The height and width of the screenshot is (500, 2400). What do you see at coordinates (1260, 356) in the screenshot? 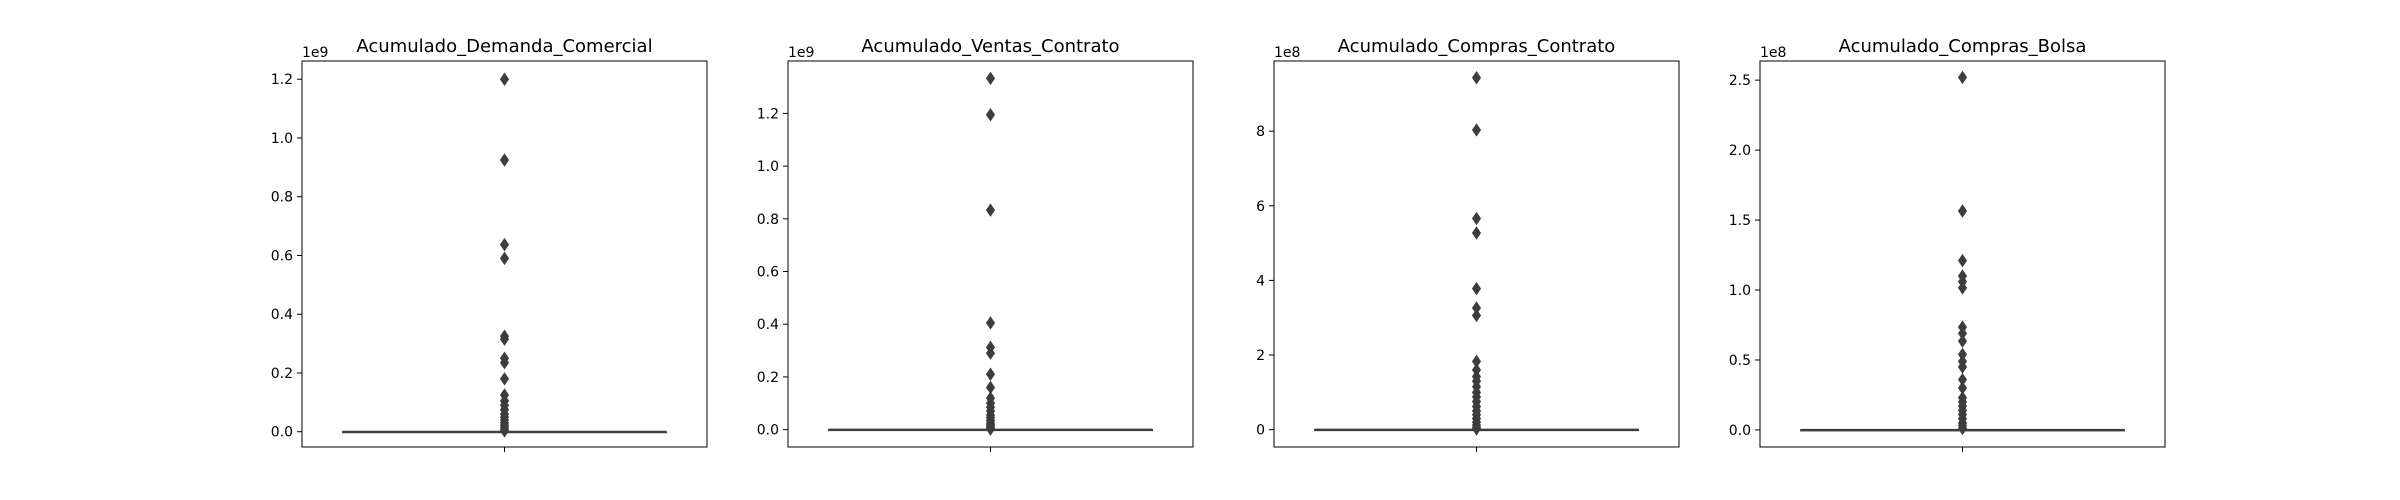
I see `y-tick-label: 2` at bounding box center [1260, 356].